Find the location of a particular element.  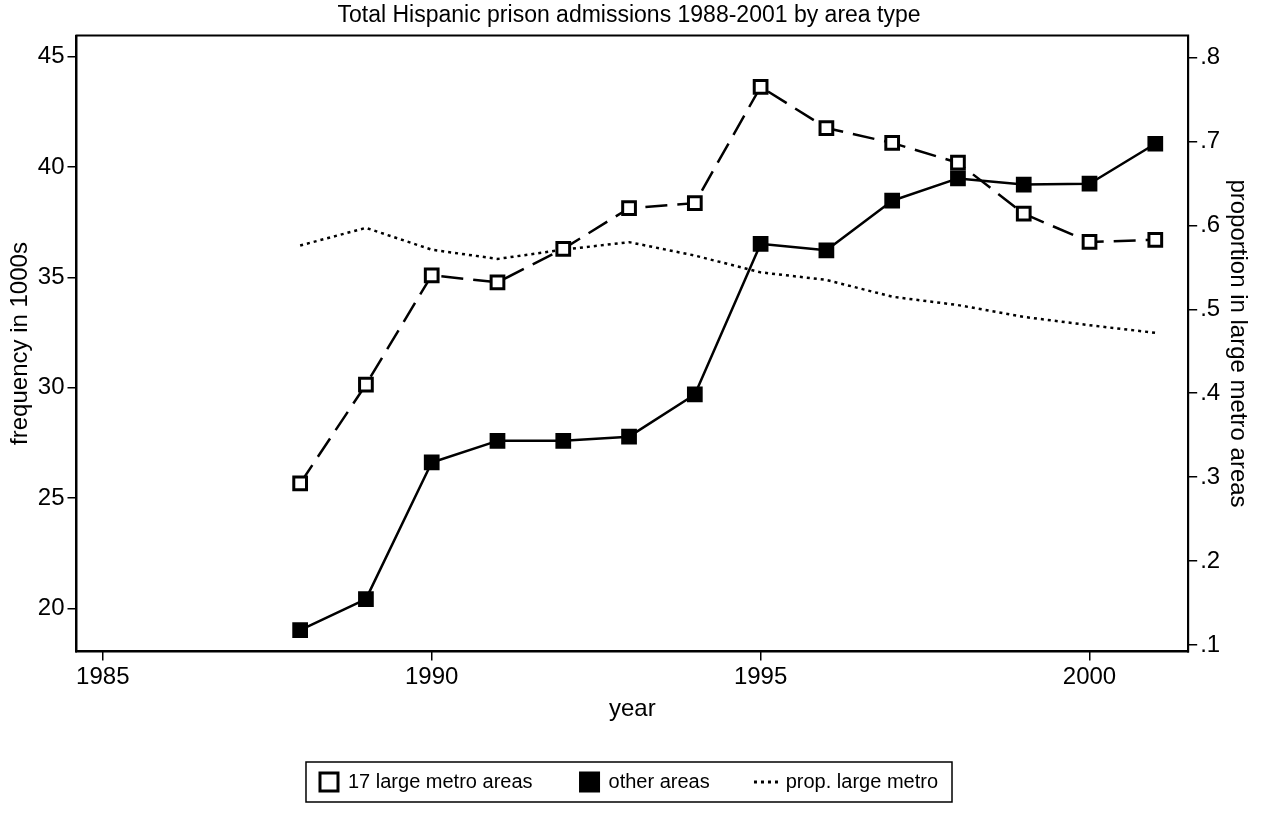

y2-tick-label: .3 is located at coordinates (1210, 475).